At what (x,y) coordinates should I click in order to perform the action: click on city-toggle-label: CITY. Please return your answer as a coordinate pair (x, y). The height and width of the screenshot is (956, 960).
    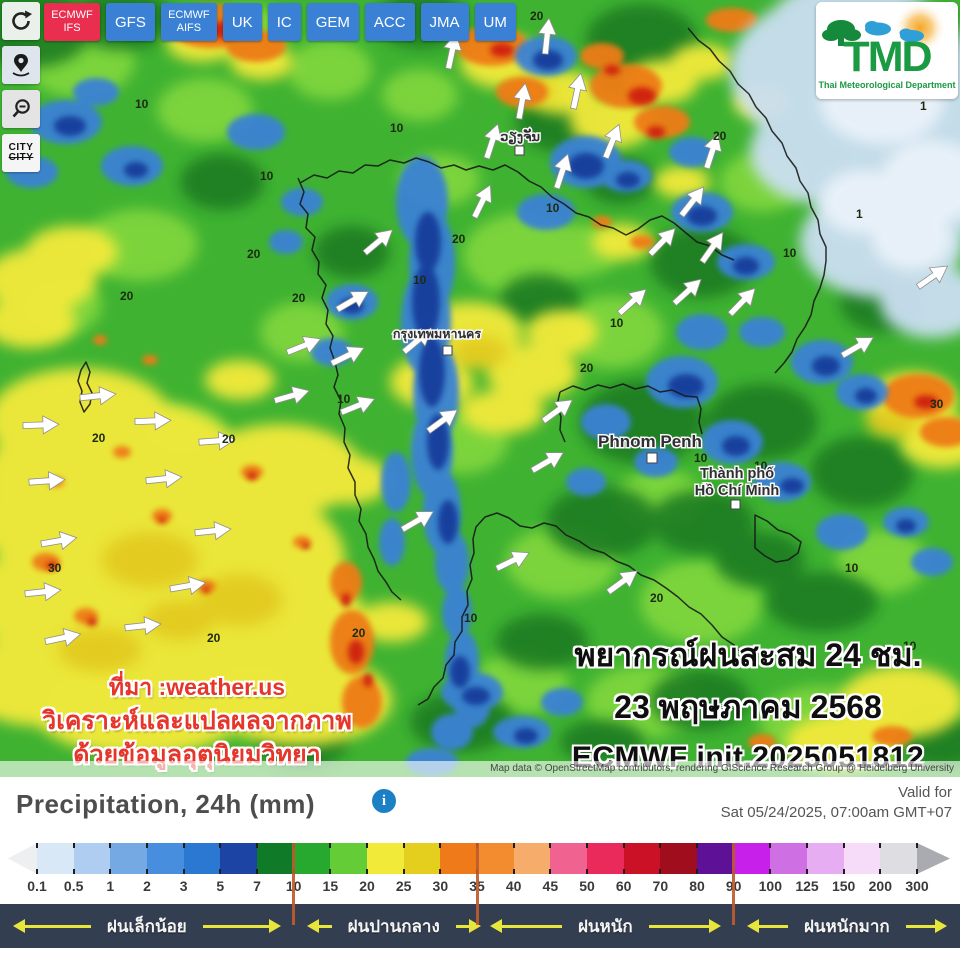
    Looking at the image, I should click on (21, 147).